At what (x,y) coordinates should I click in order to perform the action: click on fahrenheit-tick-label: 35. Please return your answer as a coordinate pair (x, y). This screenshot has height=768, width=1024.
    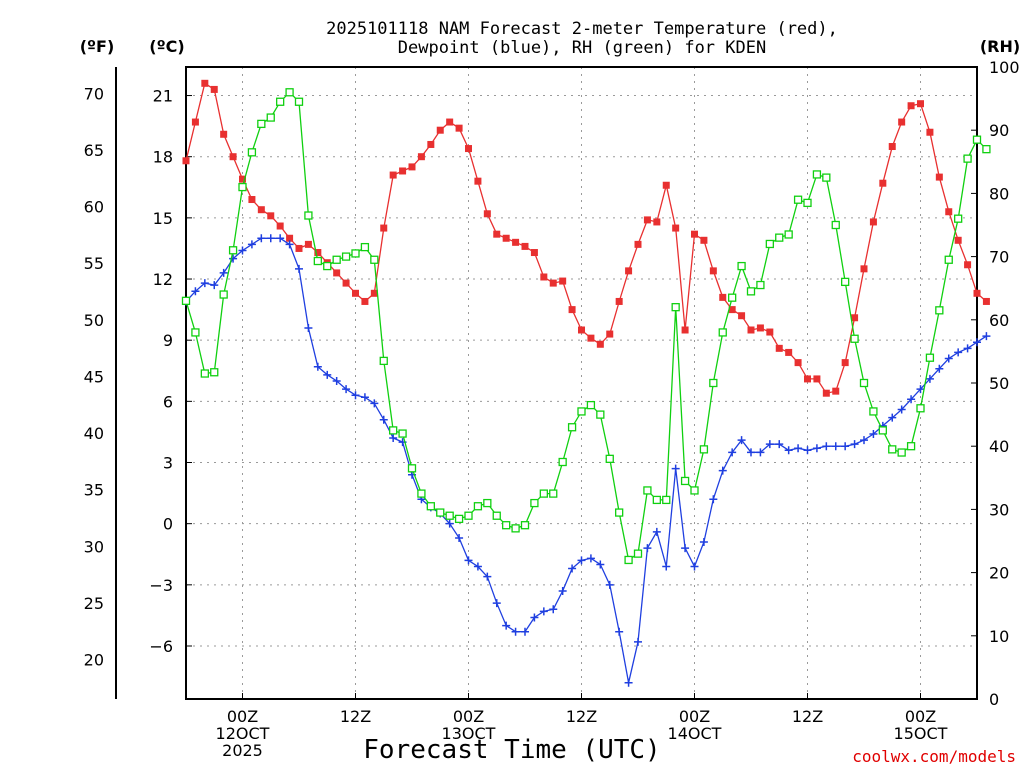
    Looking at the image, I should click on (94, 490).